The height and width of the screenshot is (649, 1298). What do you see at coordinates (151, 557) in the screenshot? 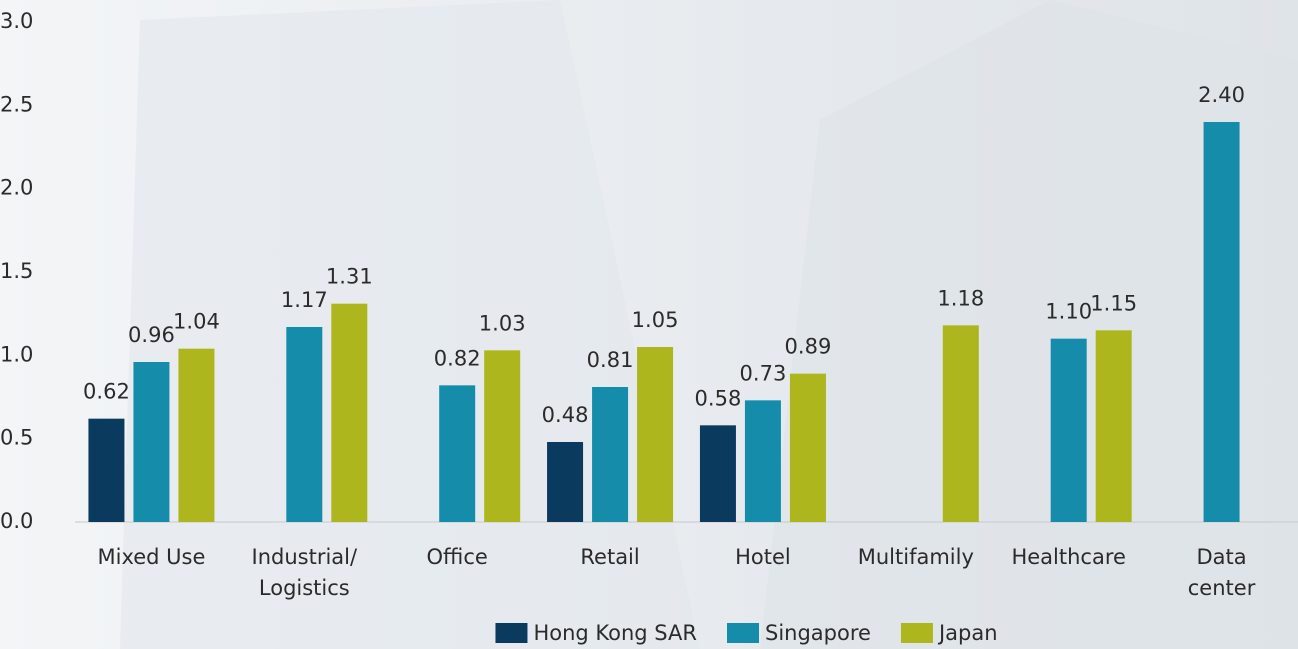
I see `x-tick-label: Mixed Use` at bounding box center [151, 557].